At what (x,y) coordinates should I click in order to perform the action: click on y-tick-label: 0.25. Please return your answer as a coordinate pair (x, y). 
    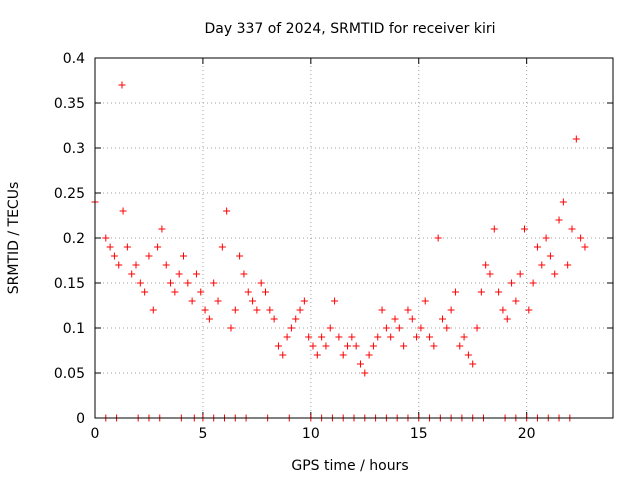
    Looking at the image, I should click on (69, 194).